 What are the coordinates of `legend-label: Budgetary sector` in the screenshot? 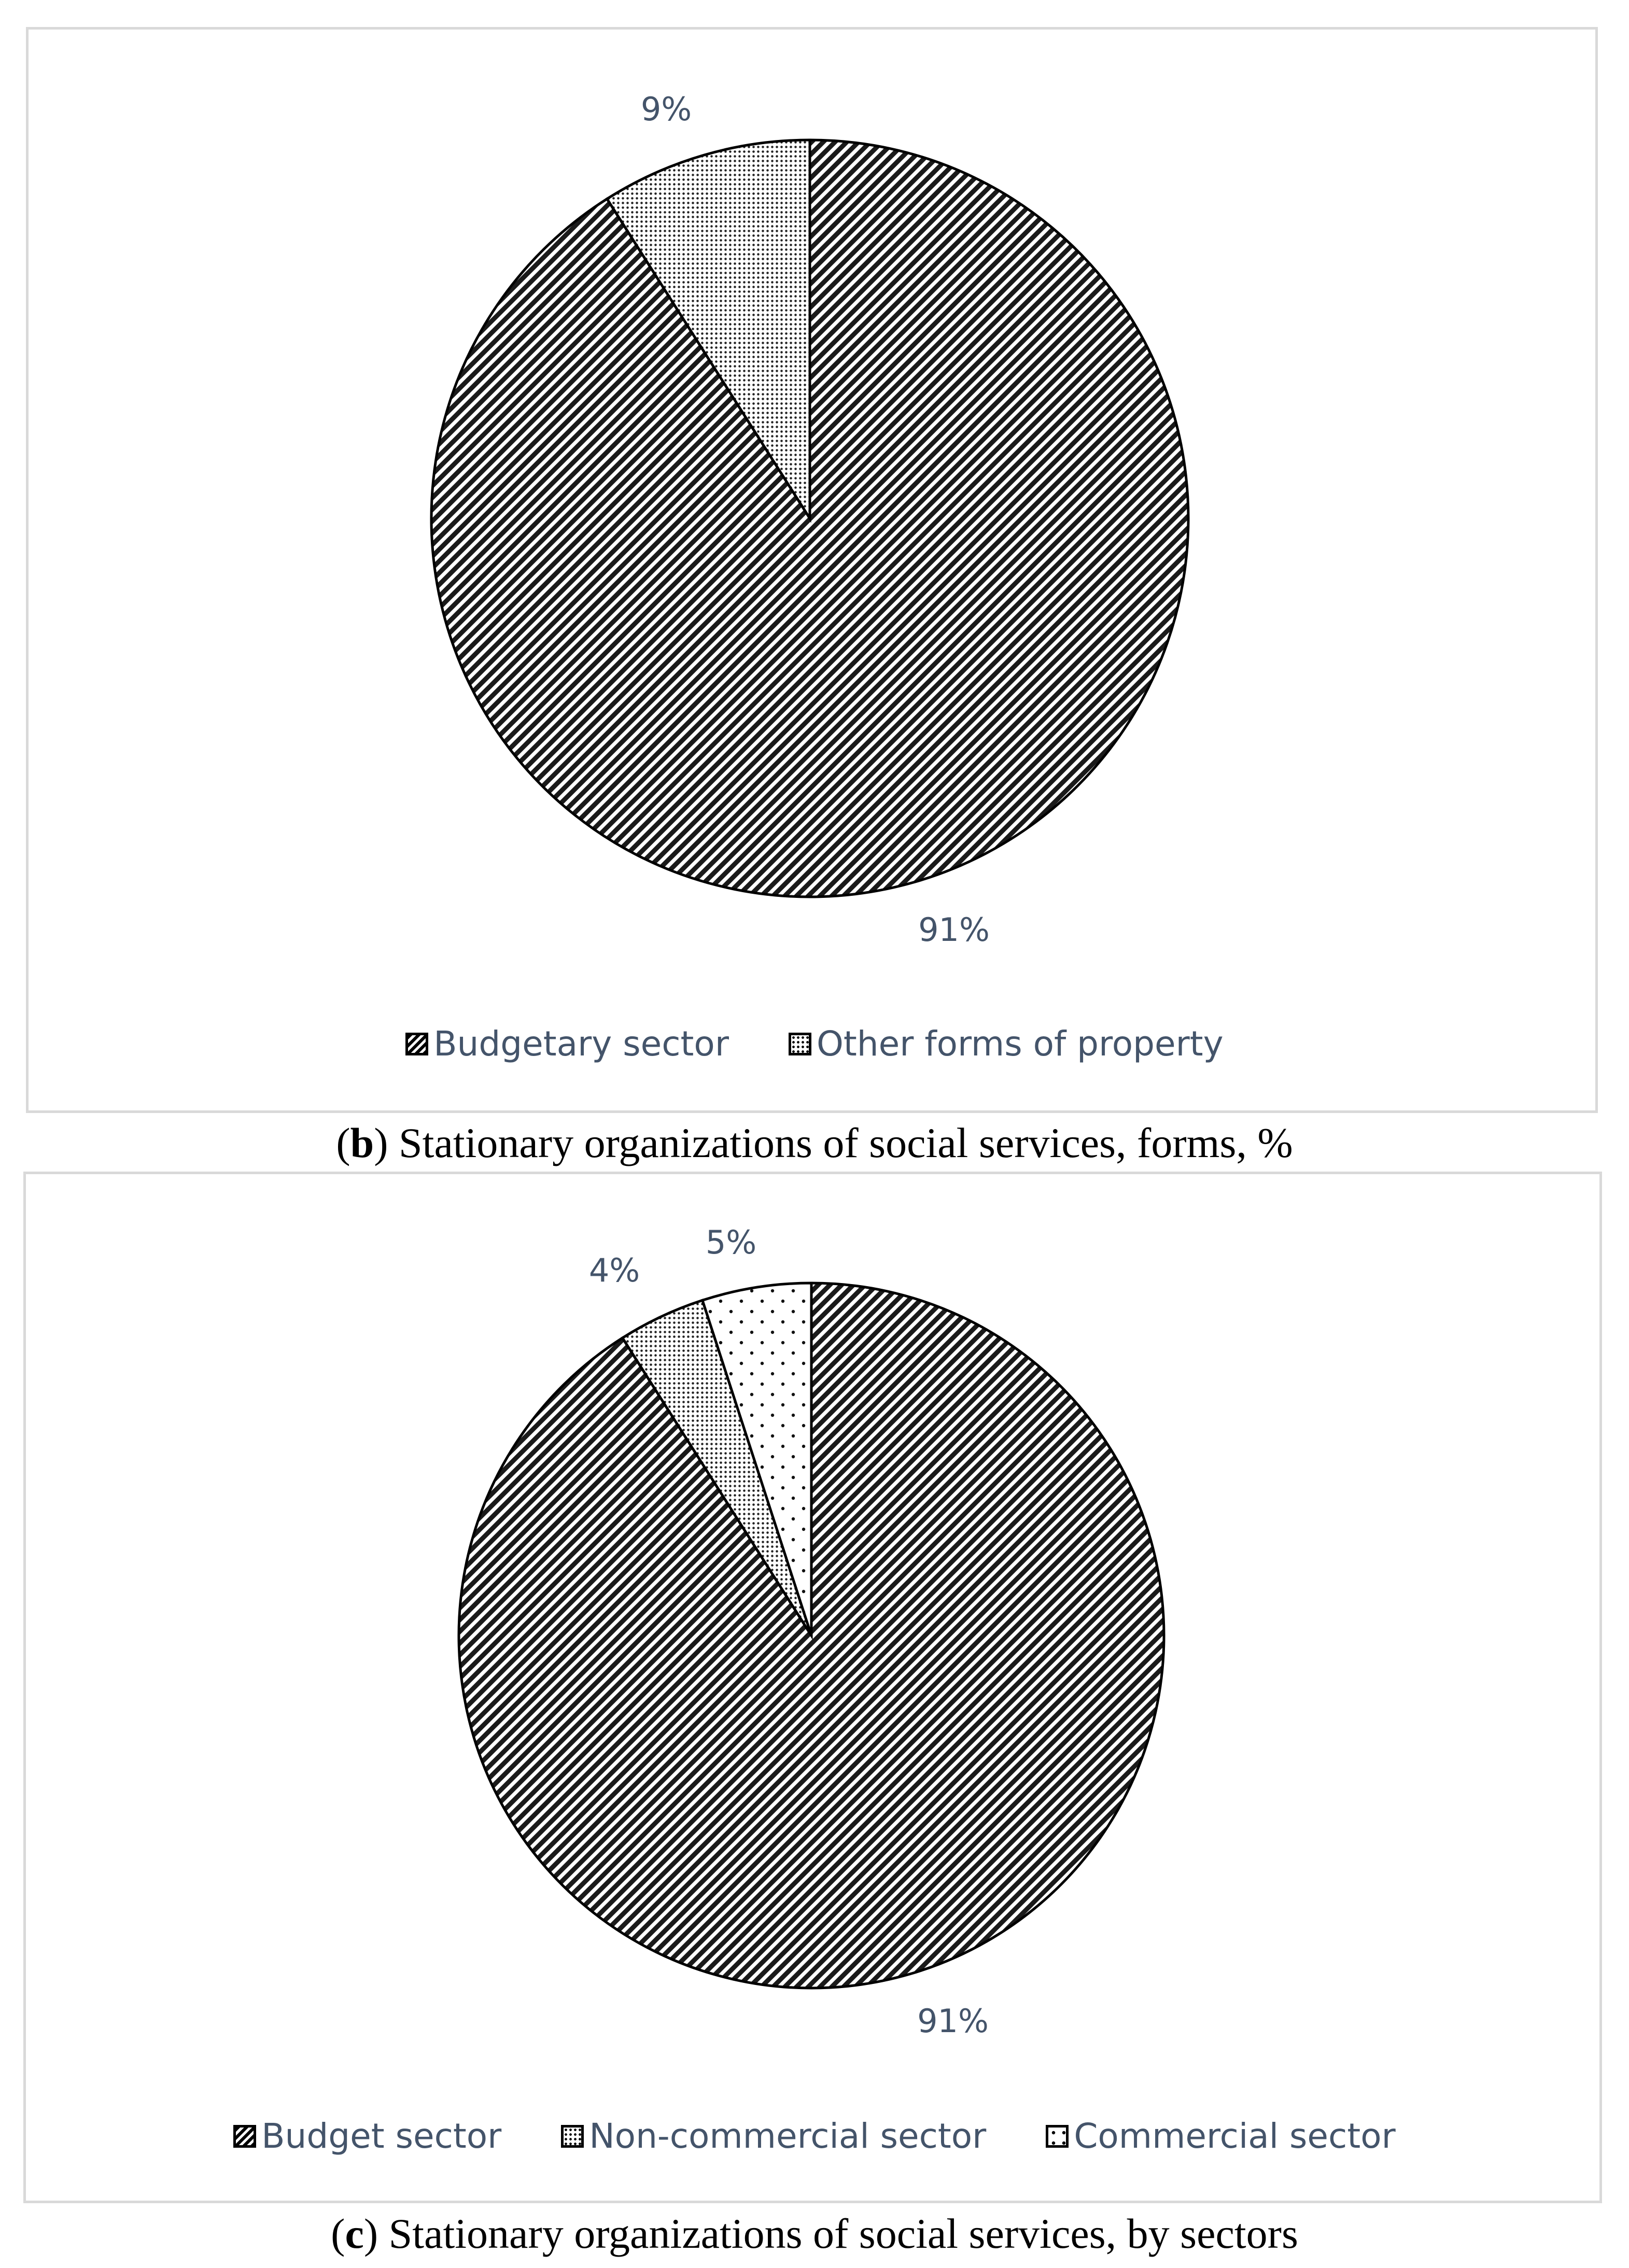 It's located at (581, 1044).